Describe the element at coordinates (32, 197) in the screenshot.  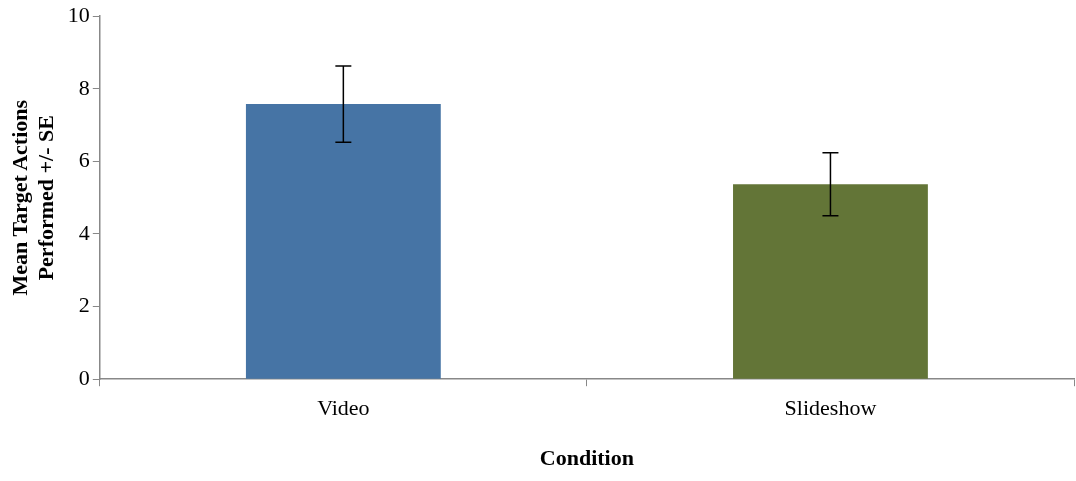
I see `y-axis-title: Mean Target Actions Performed +/- SE` at that location.